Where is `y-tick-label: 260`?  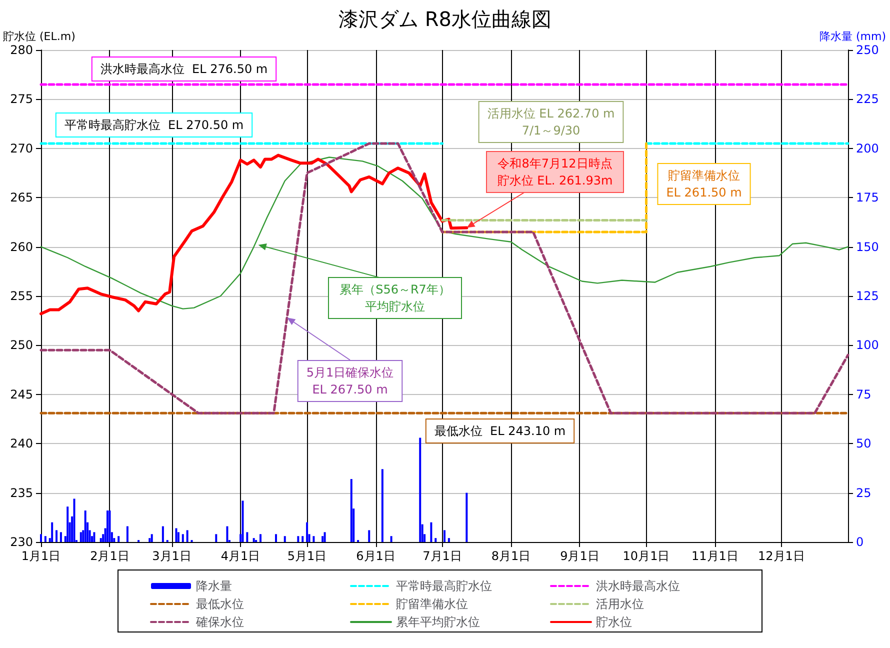
y-tick-label: 260 is located at coordinates (21, 247).